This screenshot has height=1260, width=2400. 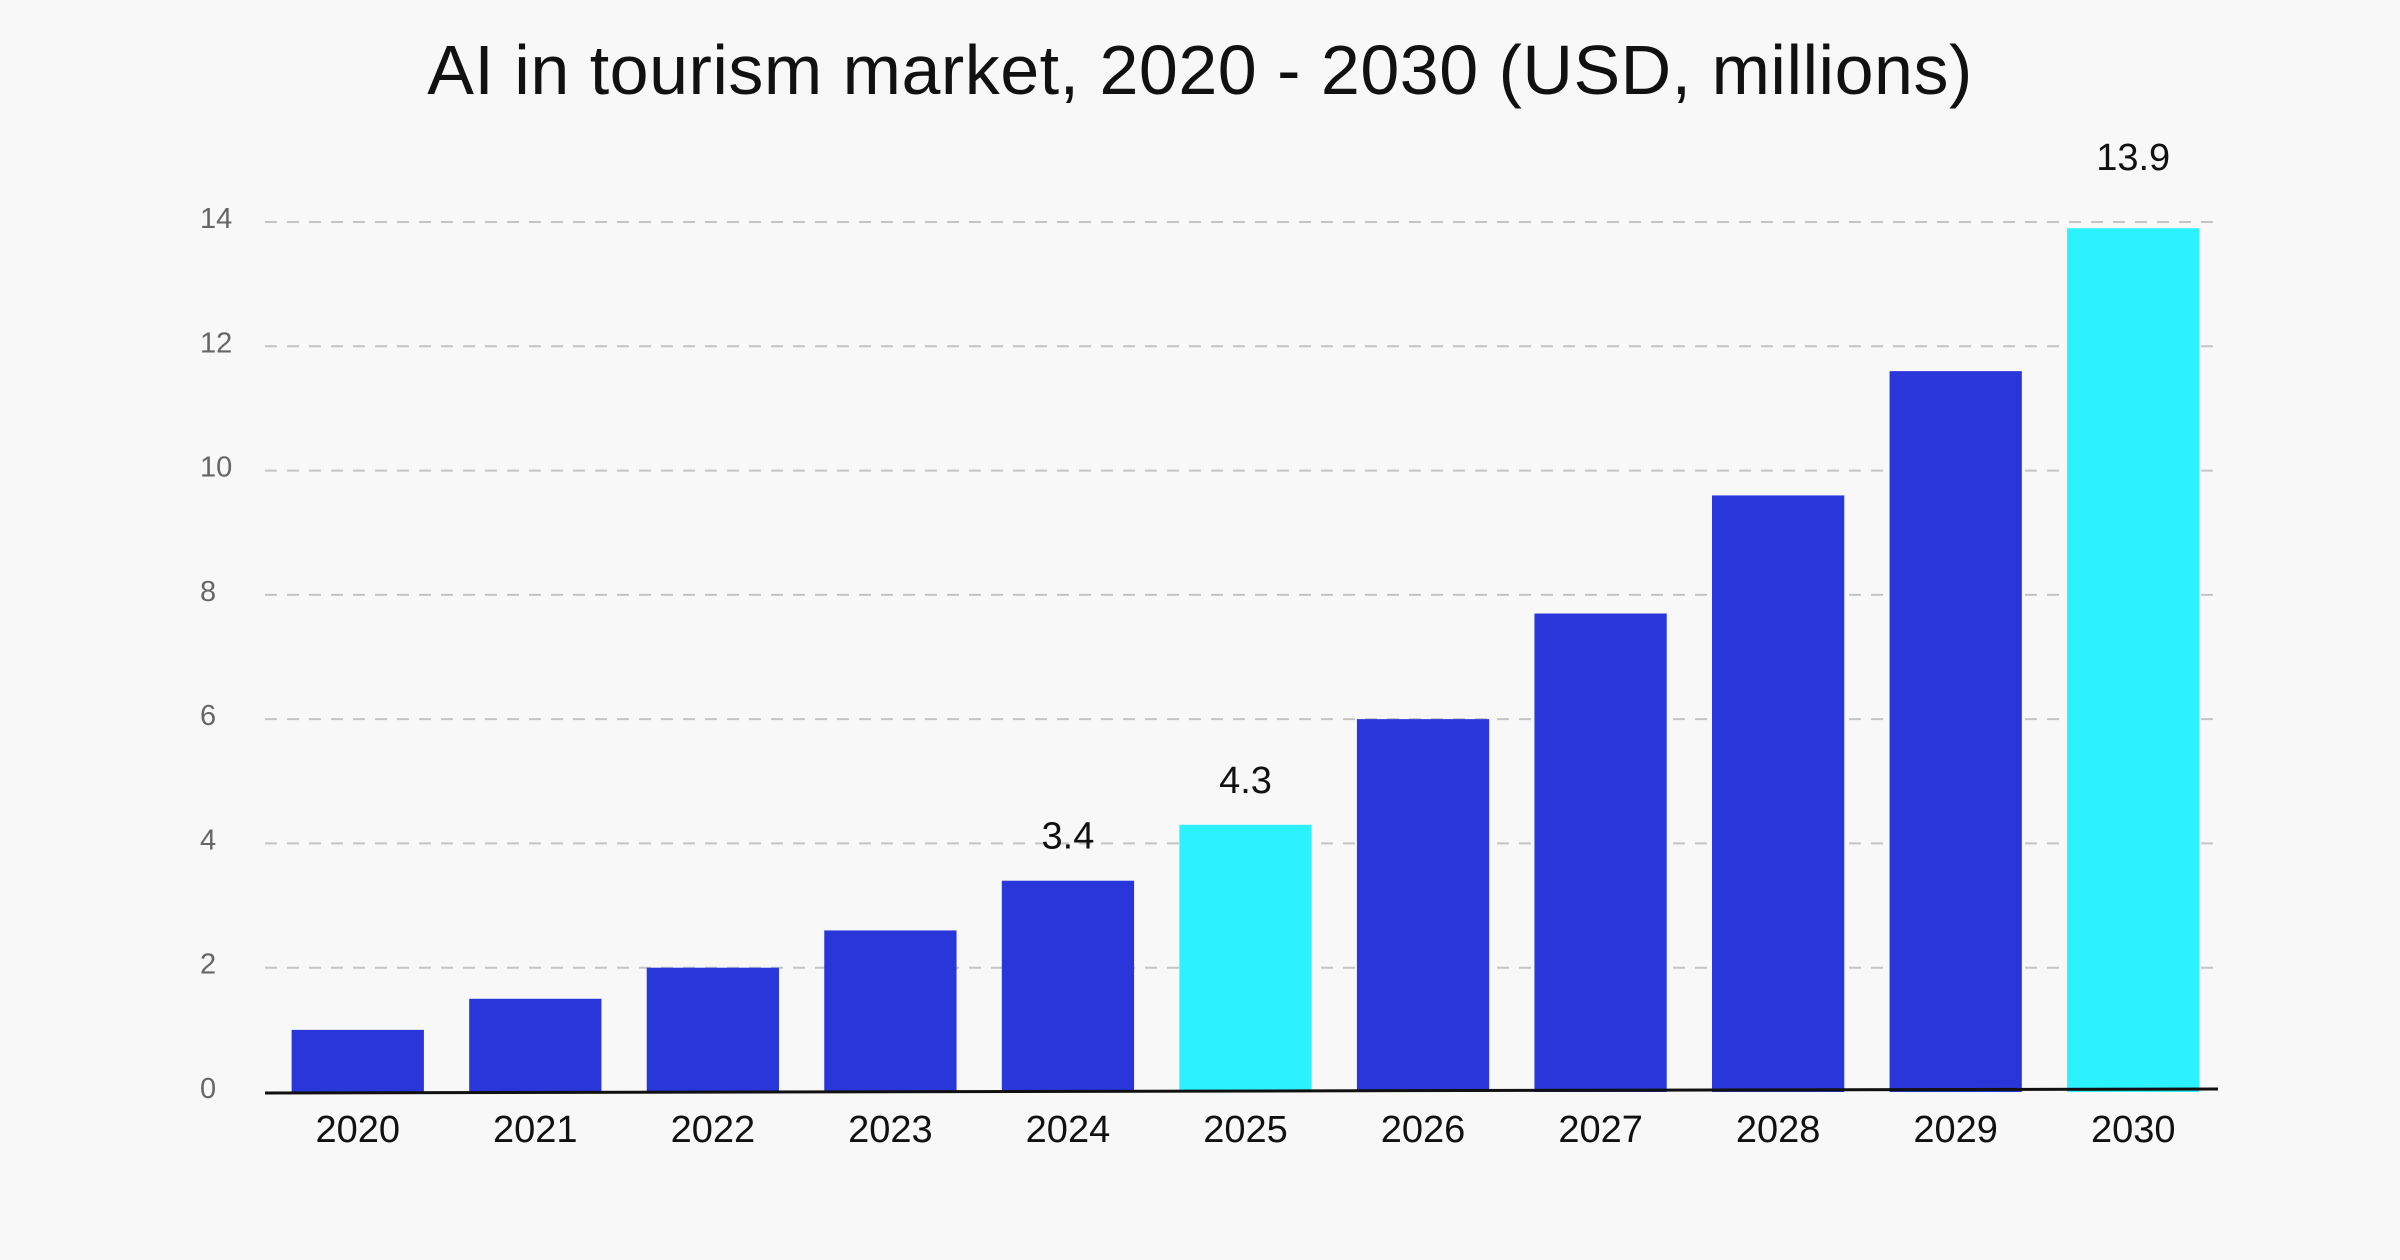 What do you see at coordinates (712, 1029) in the screenshot?
I see `bar-2022` at bounding box center [712, 1029].